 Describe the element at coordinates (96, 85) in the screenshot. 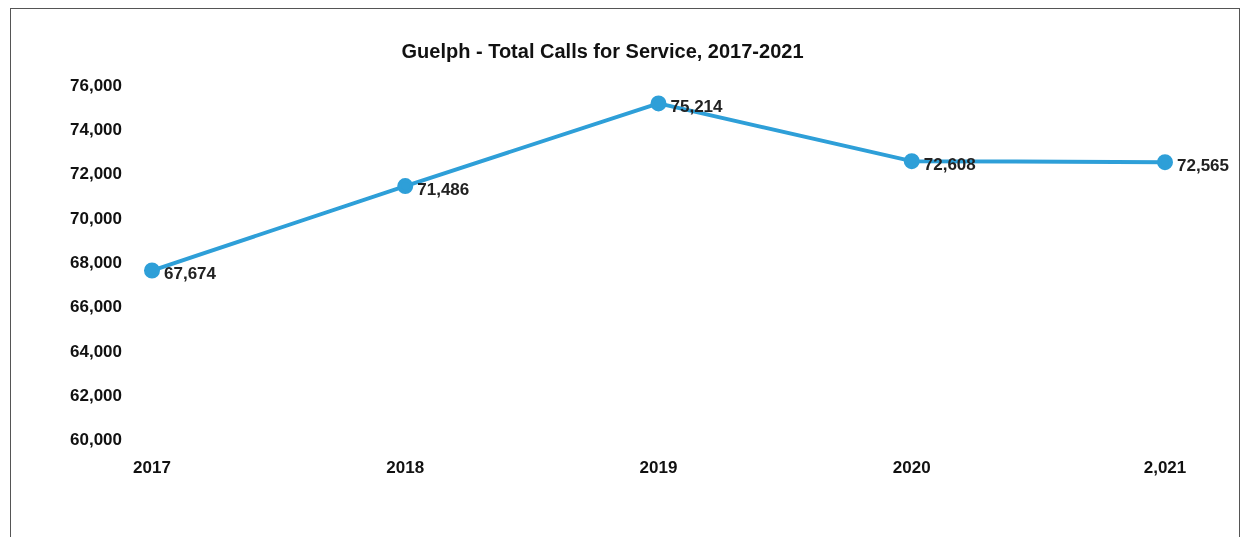

I see `y-tick-label: 76,000` at that location.